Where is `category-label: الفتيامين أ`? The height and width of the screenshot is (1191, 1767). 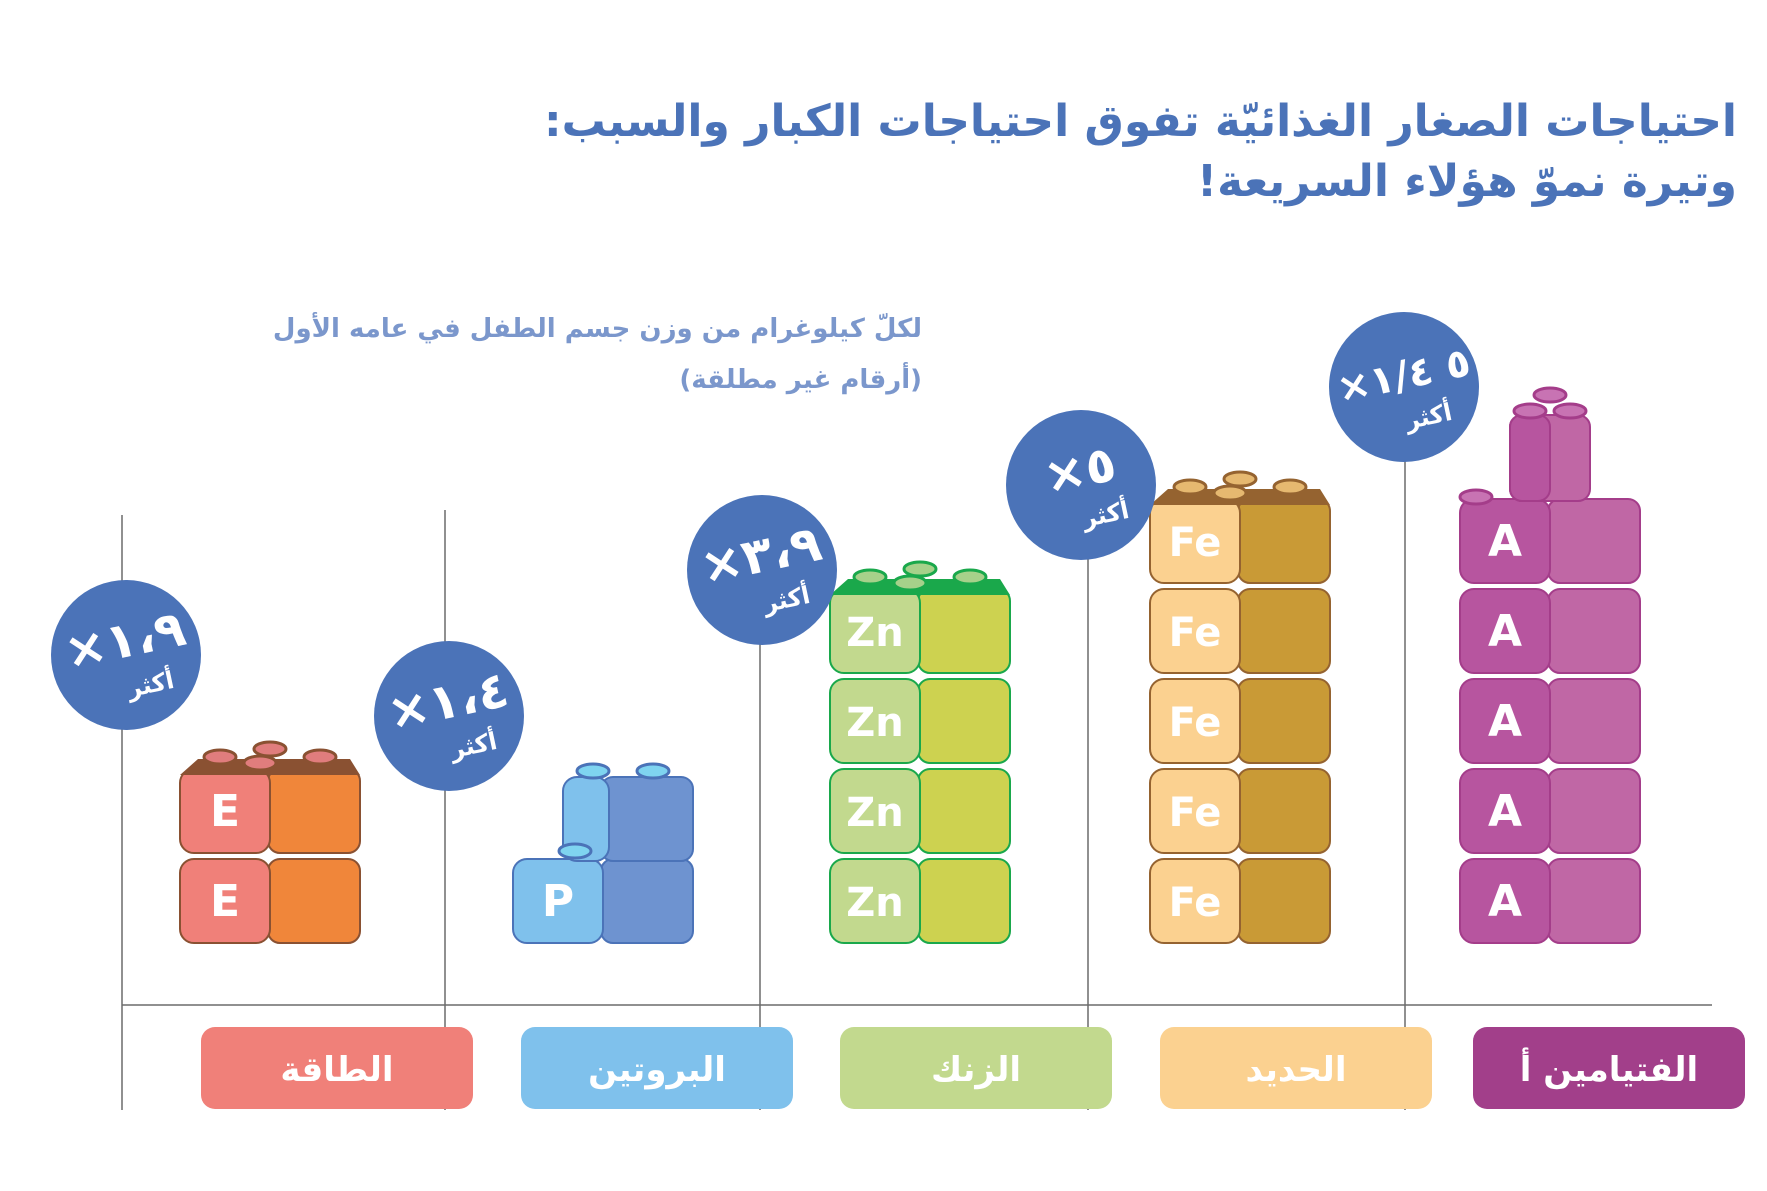 category-label: الفتيامين أ is located at coordinates (1609, 1068).